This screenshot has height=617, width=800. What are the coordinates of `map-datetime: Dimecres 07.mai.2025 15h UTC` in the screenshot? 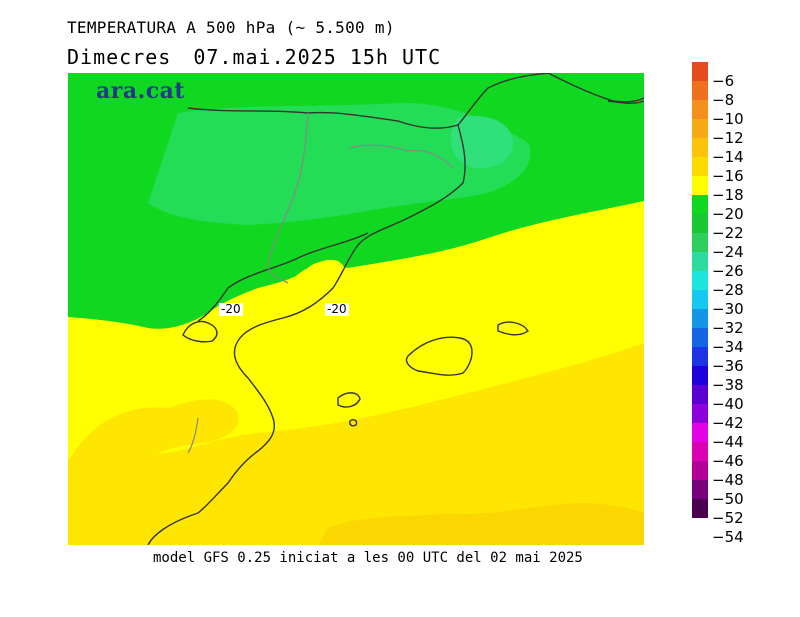 It's located at (254, 57).